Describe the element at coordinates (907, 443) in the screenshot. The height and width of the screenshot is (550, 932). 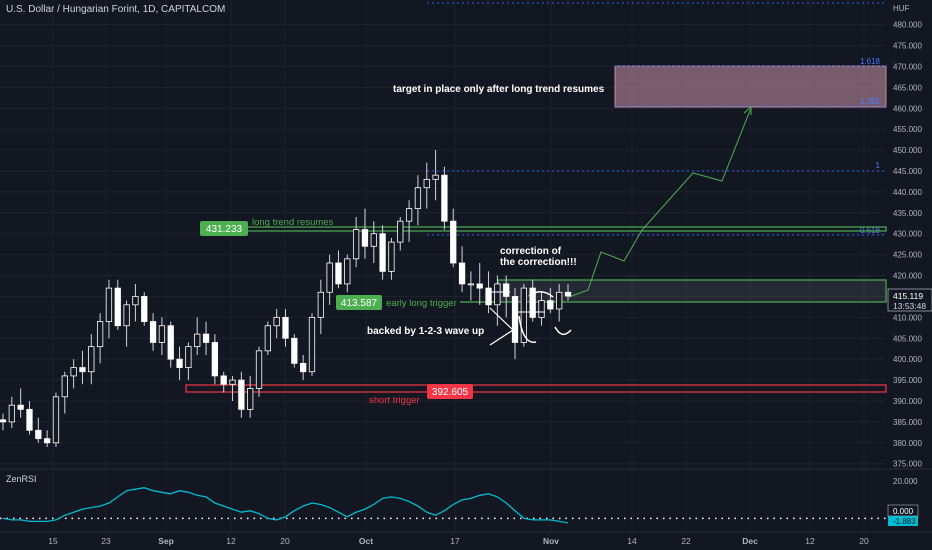
I see `price-tick-label: 380.000` at that location.